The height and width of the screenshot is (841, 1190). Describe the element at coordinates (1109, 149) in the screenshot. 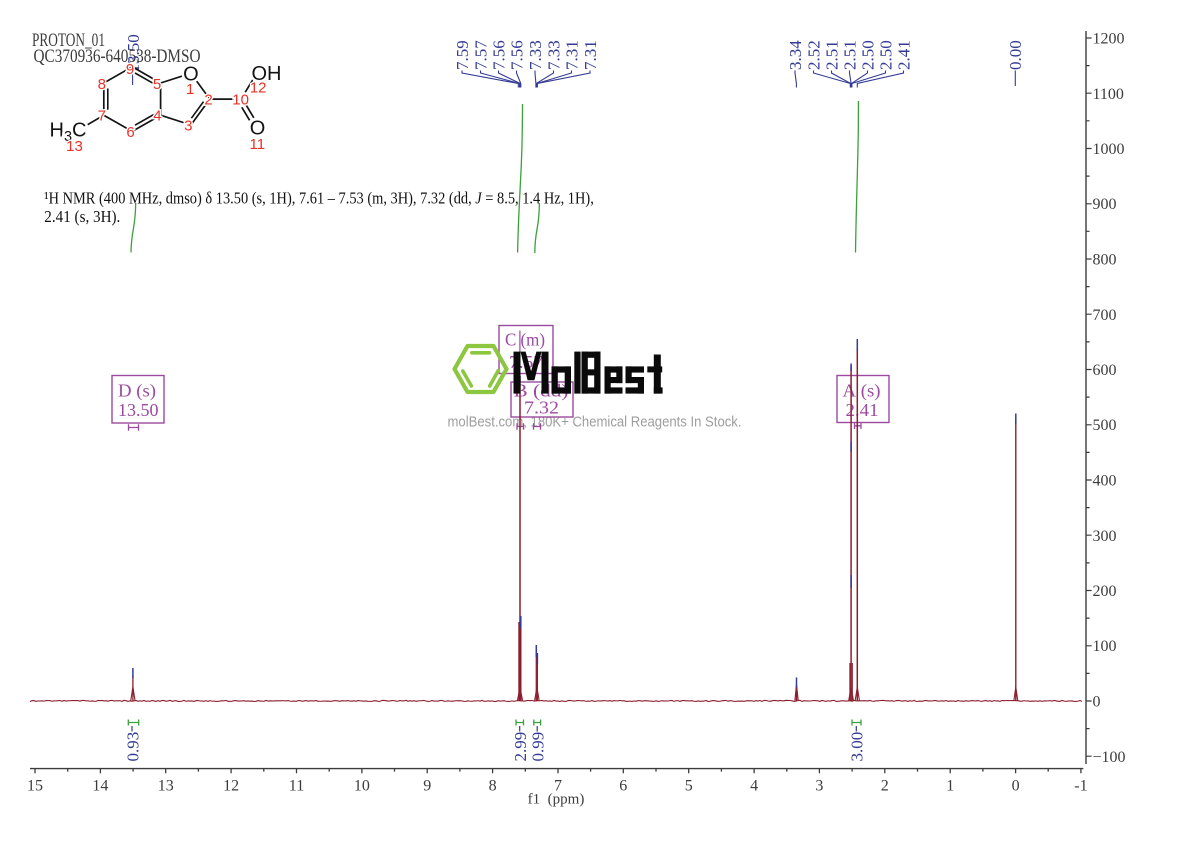

I see `svg-text: 1000` at that location.